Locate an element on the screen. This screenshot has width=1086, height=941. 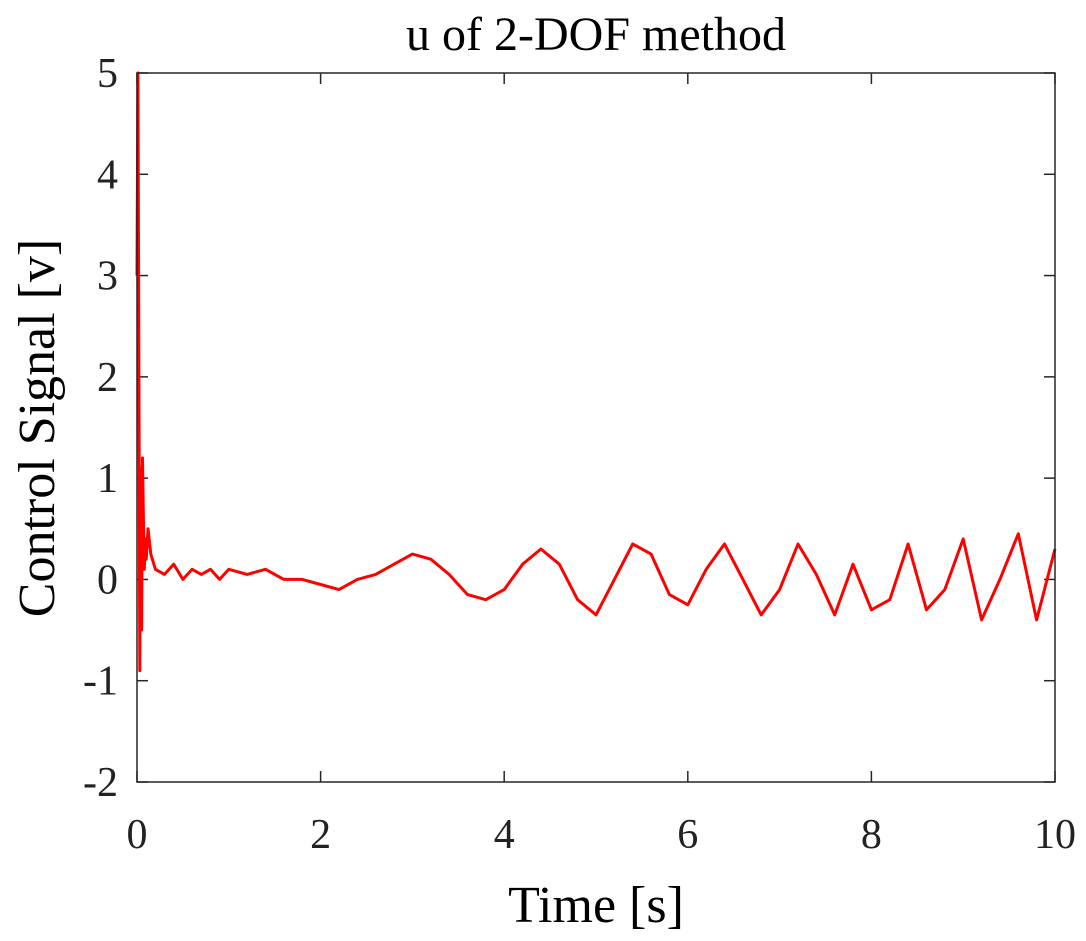
y-tick-label: 5 is located at coordinates (107, 74).